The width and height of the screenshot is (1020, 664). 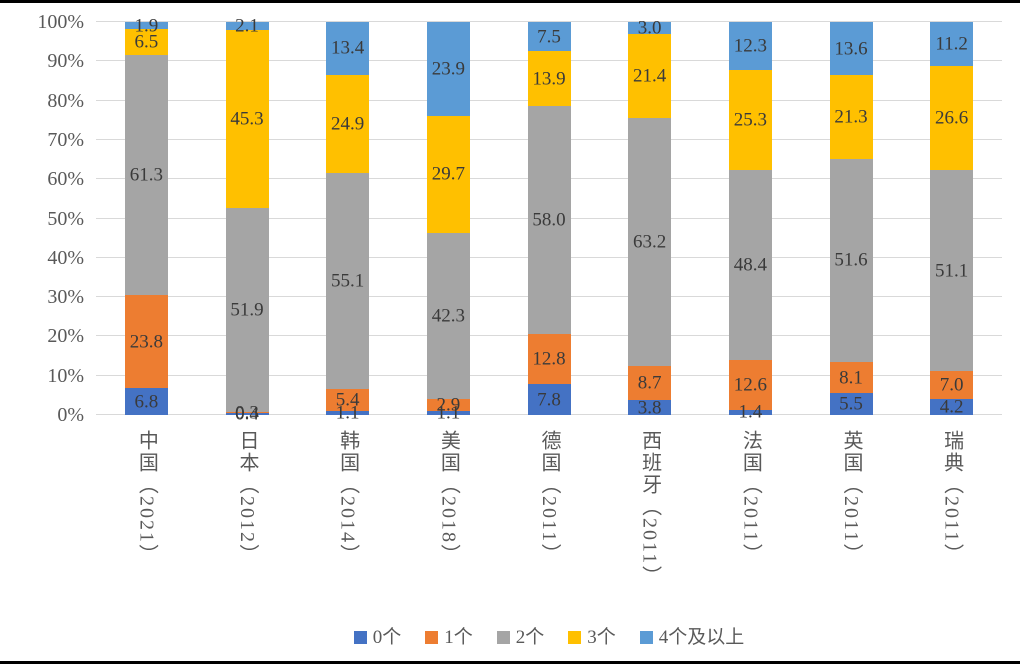 What do you see at coordinates (65, 297) in the screenshot?
I see `y-axis-tick-label: 30%` at bounding box center [65, 297].